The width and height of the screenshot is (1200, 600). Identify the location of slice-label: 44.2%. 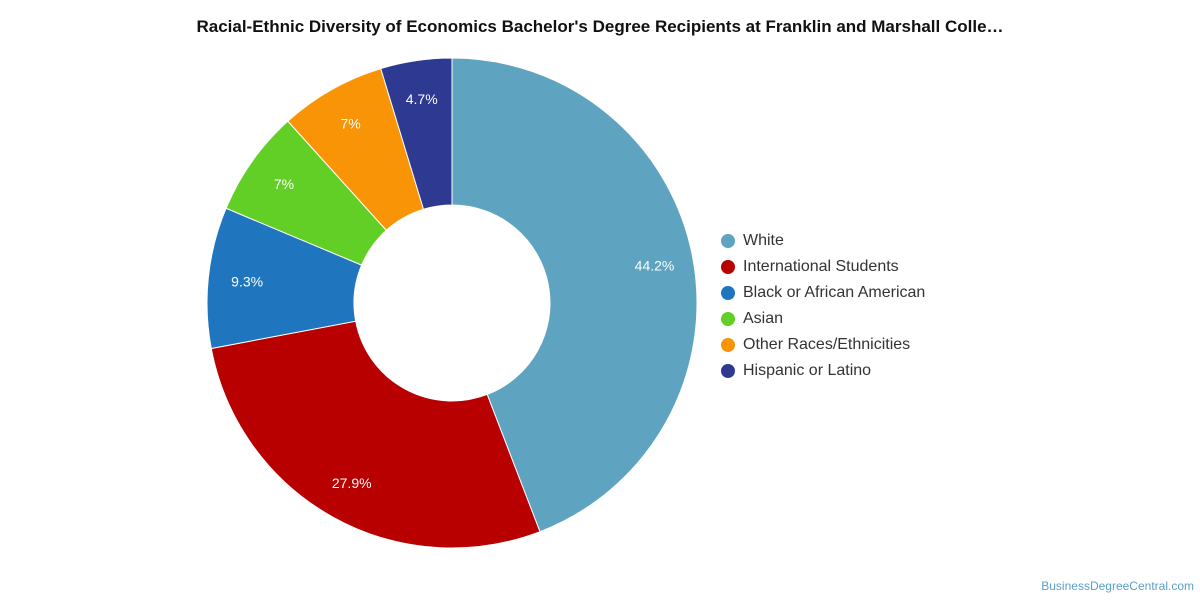
(655, 265).